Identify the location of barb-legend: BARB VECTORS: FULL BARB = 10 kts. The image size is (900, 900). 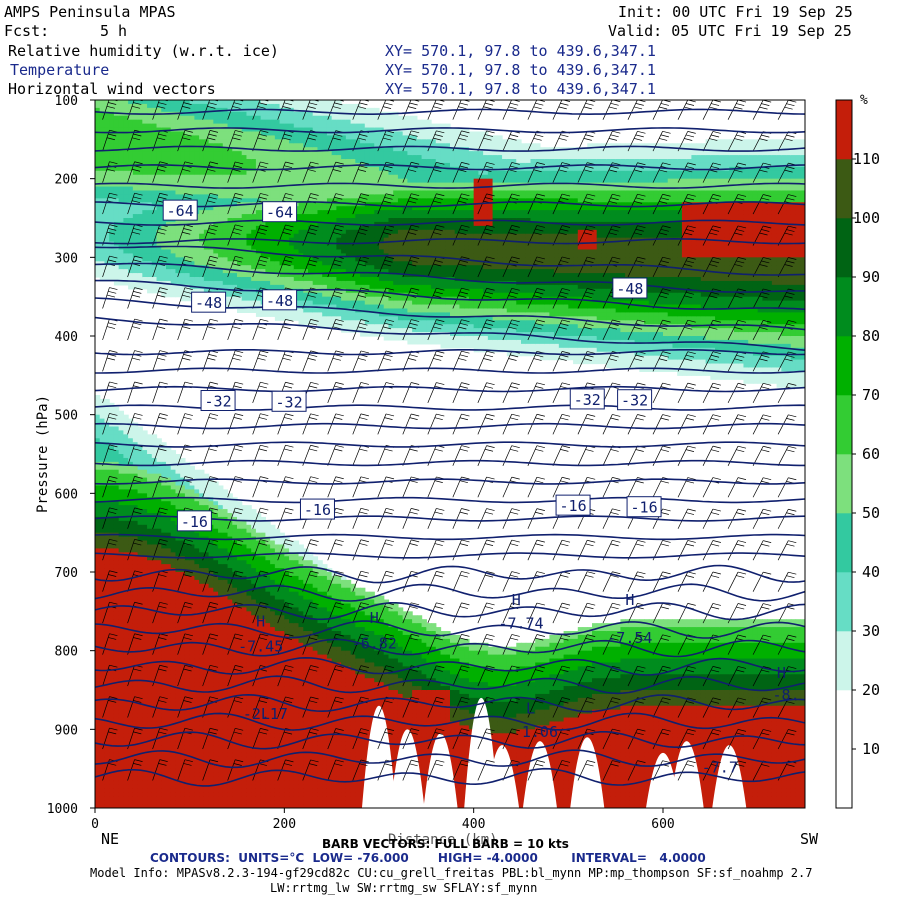
(445, 844).